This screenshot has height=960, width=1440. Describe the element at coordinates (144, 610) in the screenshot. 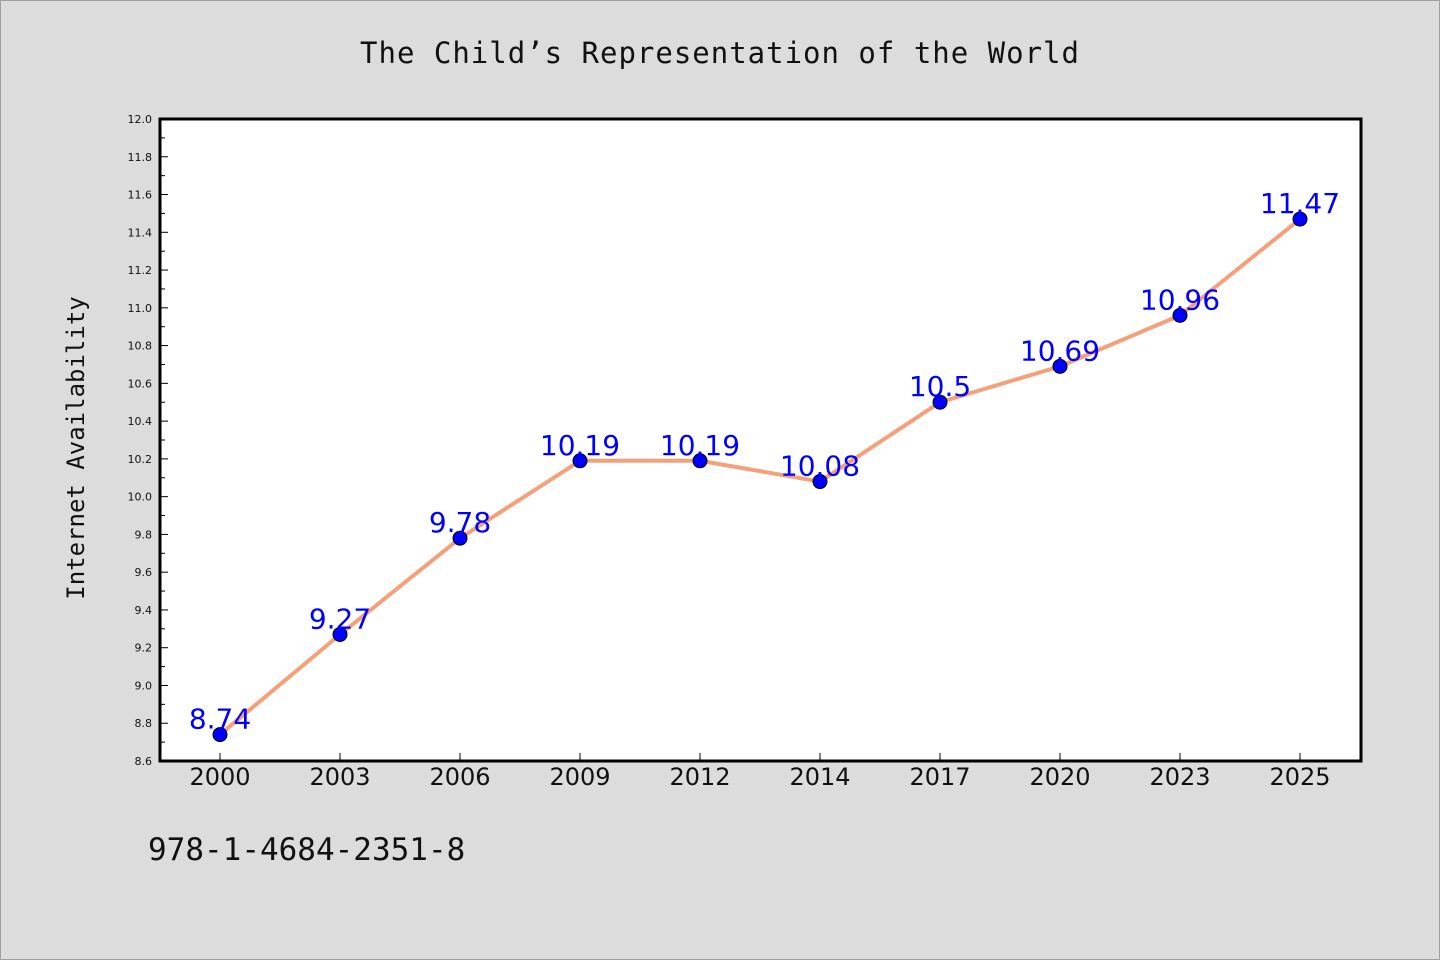

I see `y-tick-label: 9.4` at that location.